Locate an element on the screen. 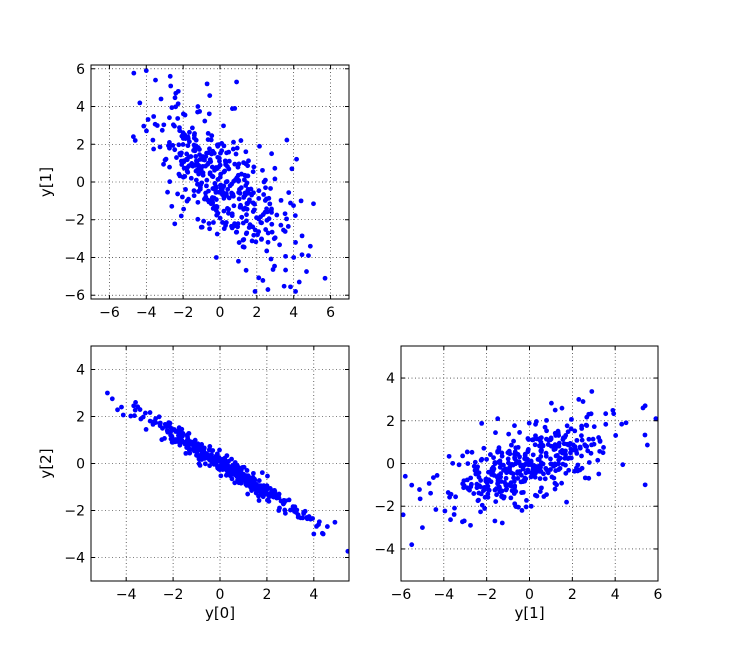  y-tick-label: −2 is located at coordinates (74, 221).